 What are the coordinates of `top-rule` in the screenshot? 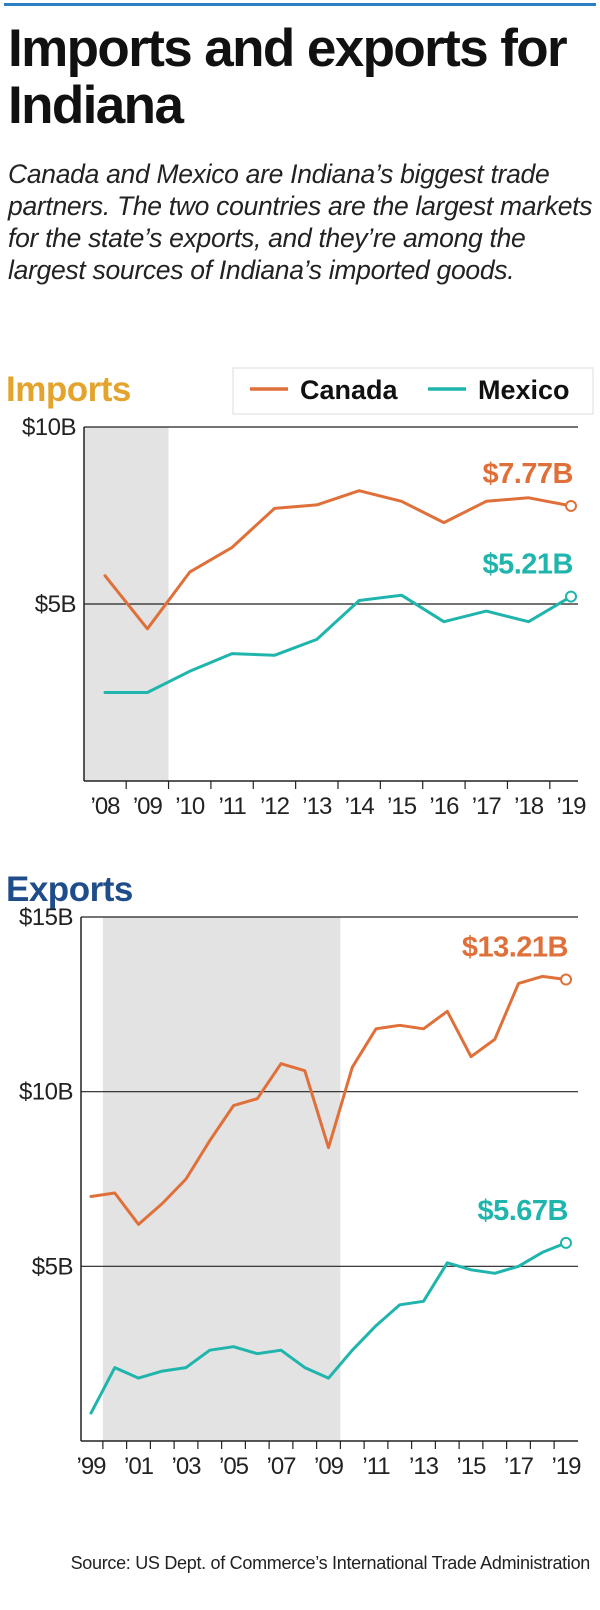 It's located at (300, 4).